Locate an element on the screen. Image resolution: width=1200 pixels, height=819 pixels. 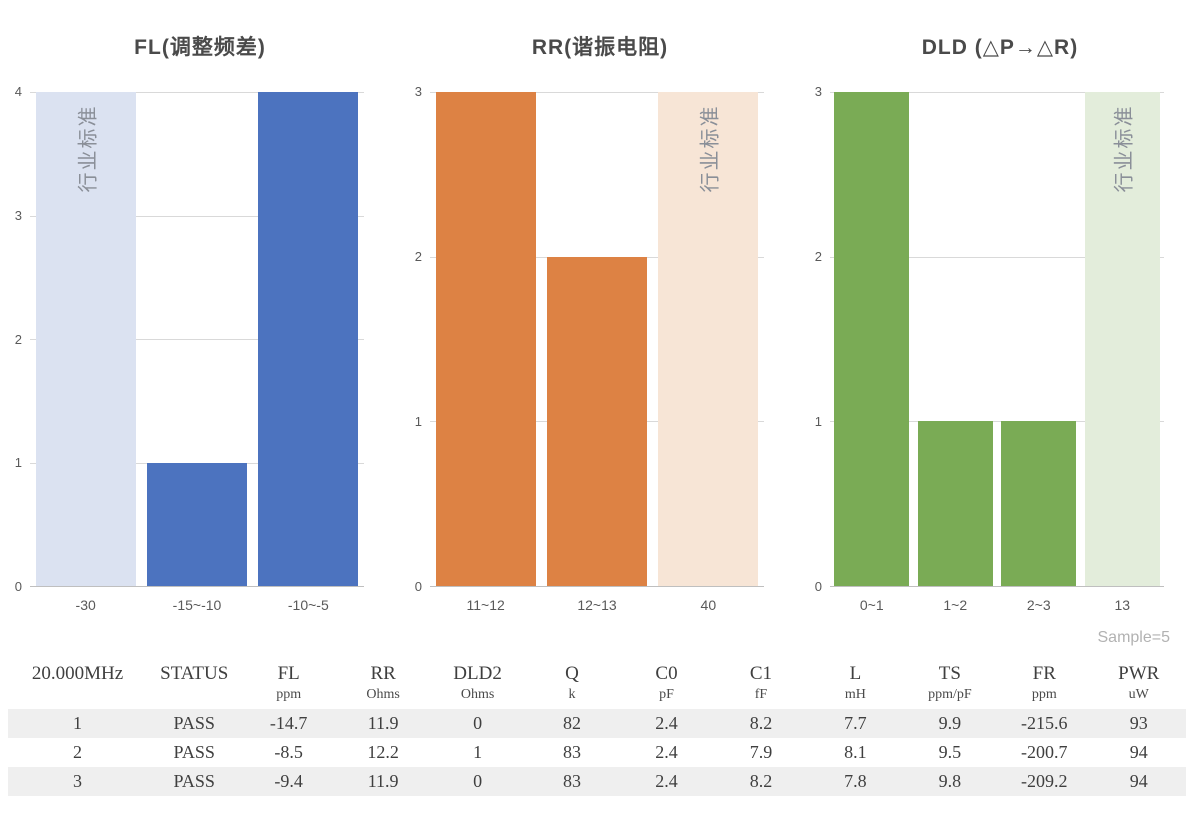
column-header-C0: C0 is located at coordinates (666, 673).